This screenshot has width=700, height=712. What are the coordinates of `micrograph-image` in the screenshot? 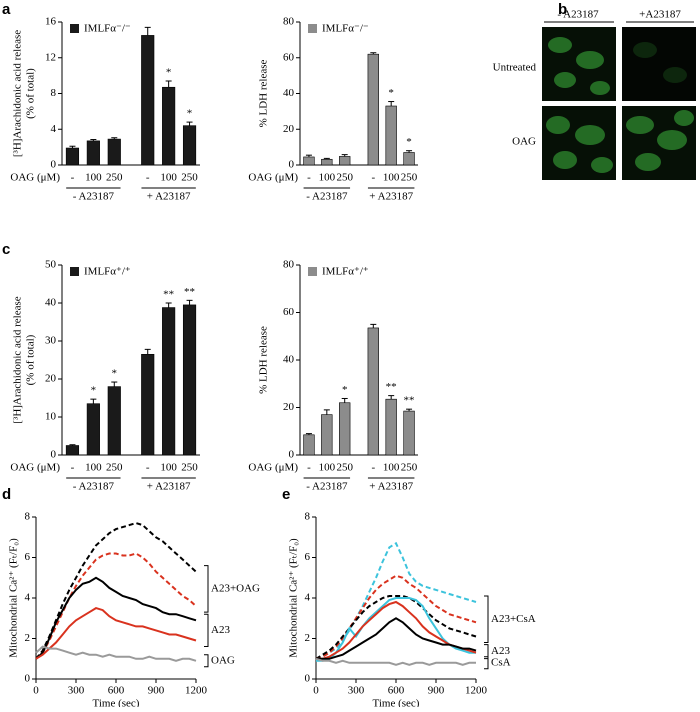 It's located at (659, 64).